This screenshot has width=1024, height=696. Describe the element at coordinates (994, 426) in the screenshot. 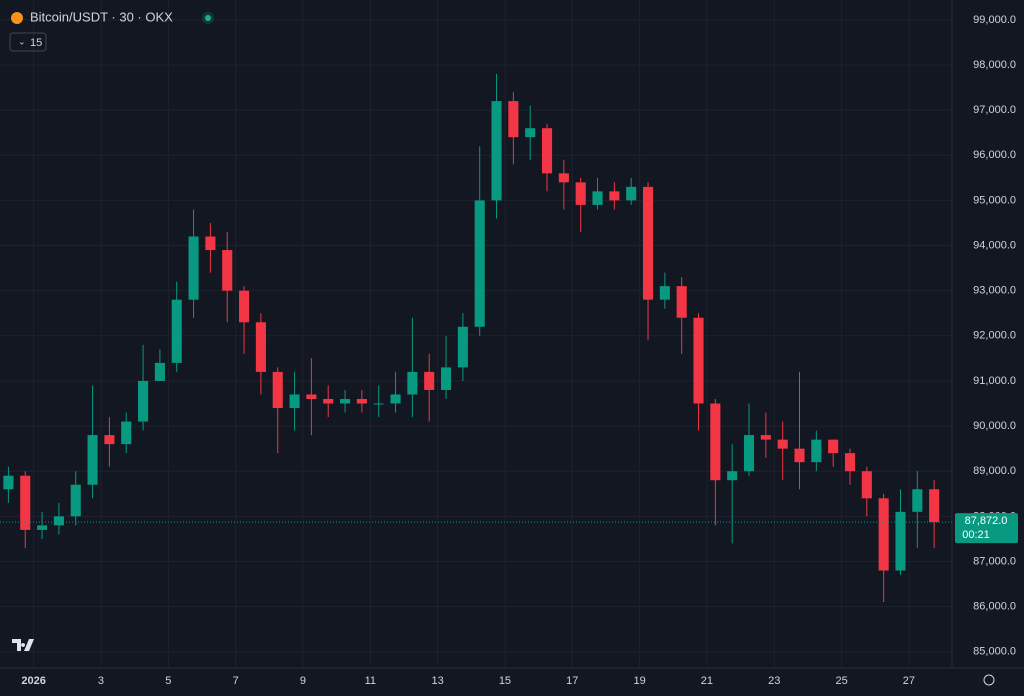

I see `y-tick-label: 90,000.0` at that location.